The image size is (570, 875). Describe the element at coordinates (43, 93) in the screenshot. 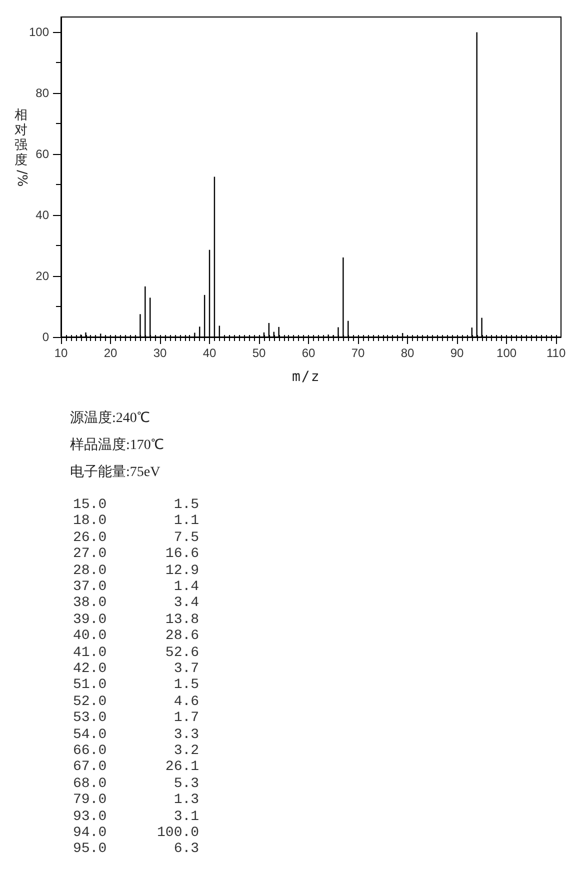

I see `y-tick-label: 80` at that location.